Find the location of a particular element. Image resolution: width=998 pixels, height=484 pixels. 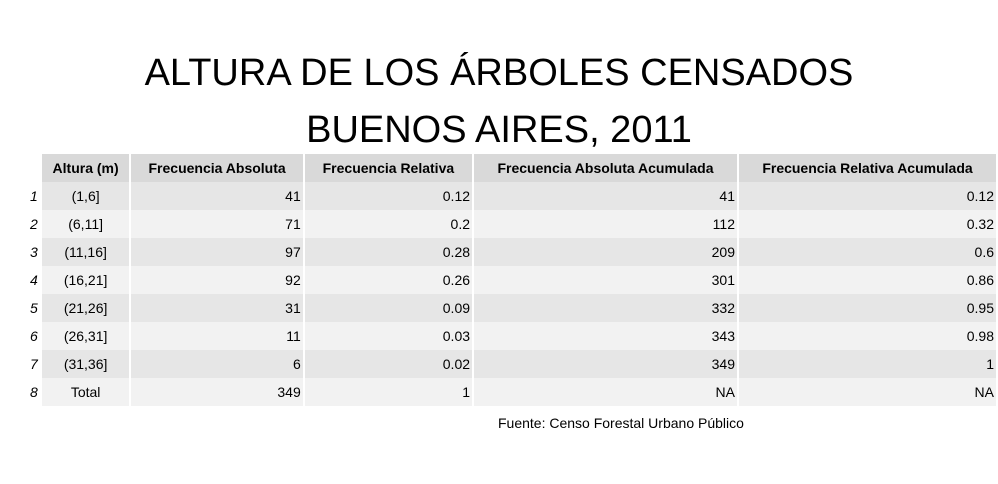

table-row: 3 (11,16] 97 0.28 209 0.6 is located at coordinates (511, 252).